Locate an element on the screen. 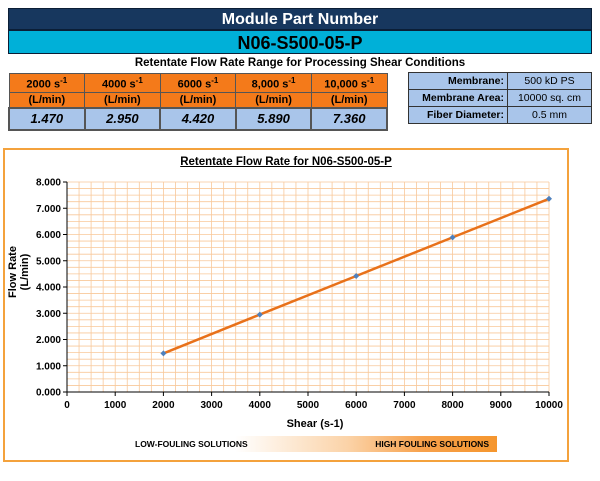 Image resolution: width=600 pixels, height=481 pixels. y-tick-label: 2.000 is located at coordinates (48, 340).